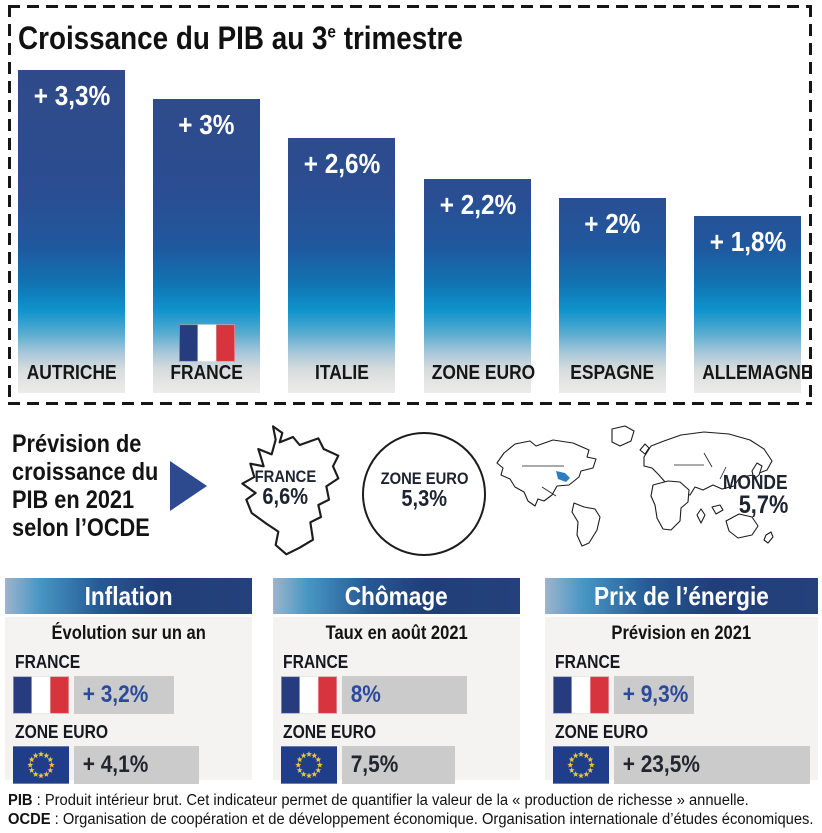 This screenshot has height=833, width=822. I want to click on france-map-icon, so click(281, 493).